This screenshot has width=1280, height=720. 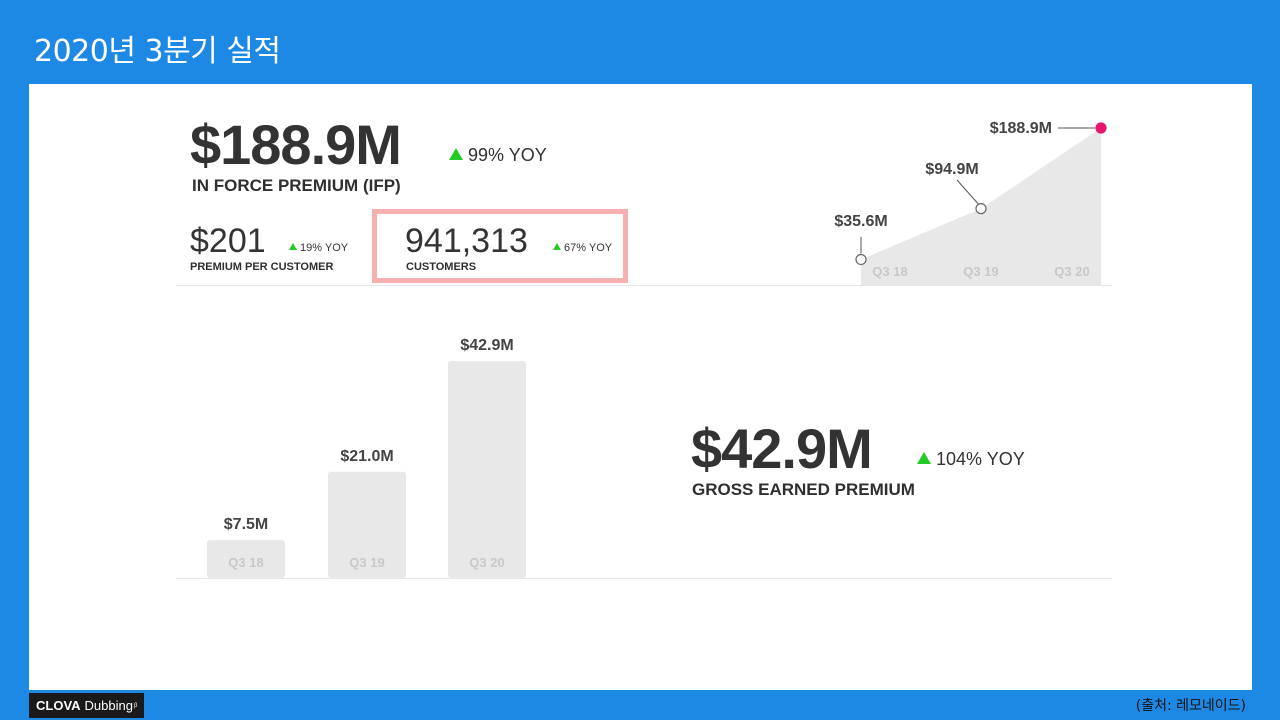 I want to click on customers-yoy: 67% YOY, so click(x=582, y=248).